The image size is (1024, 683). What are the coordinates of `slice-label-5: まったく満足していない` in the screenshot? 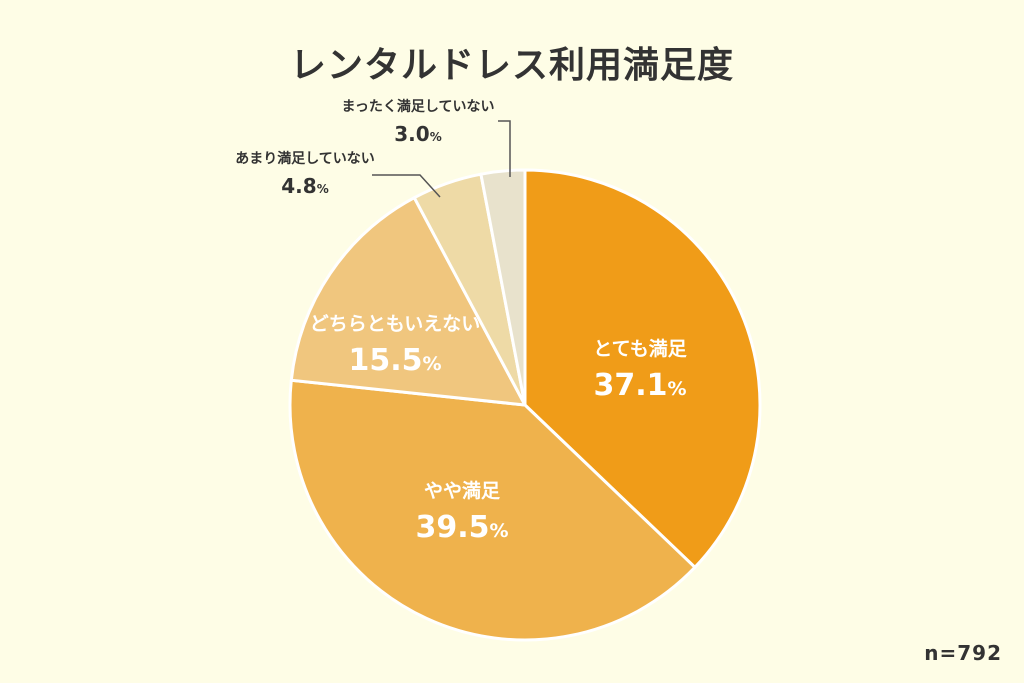 It's located at (417, 106).